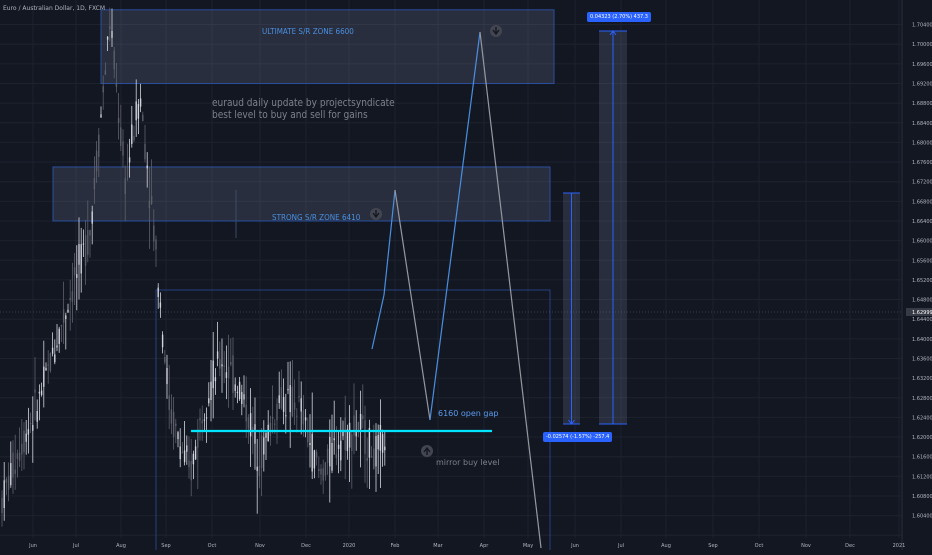  I want to click on x-tick-label: Jun, so click(32, 546).